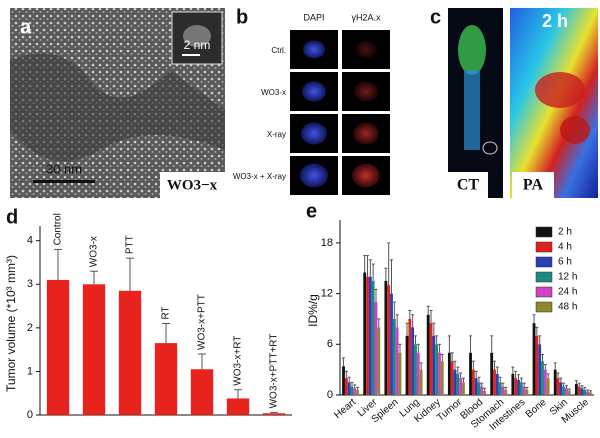 Image resolution: width=600 pixels, height=438 pixels. What do you see at coordinates (238, 361) in the screenshot?
I see `bar-category-label: WO3-x+RT` at bounding box center [238, 361].